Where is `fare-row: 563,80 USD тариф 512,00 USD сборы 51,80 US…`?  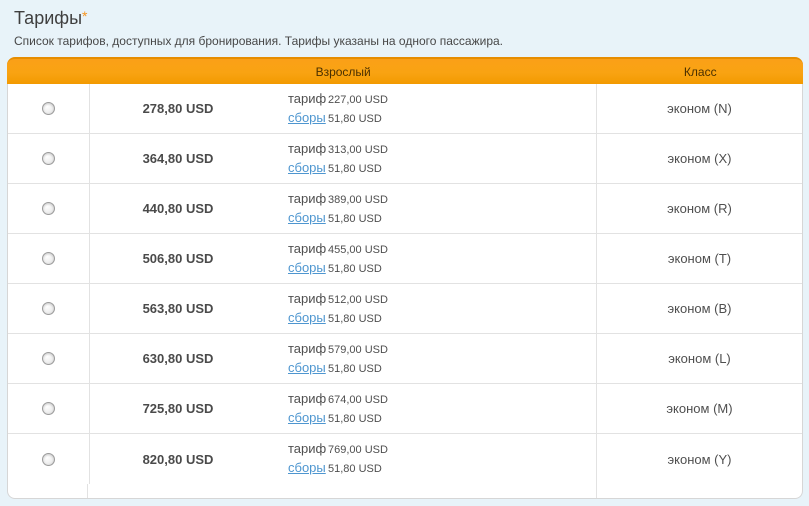
fare-row: 563,80 USD тариф 512,00 USD сборы 51,80 US… is located at coordinates (405, 309).